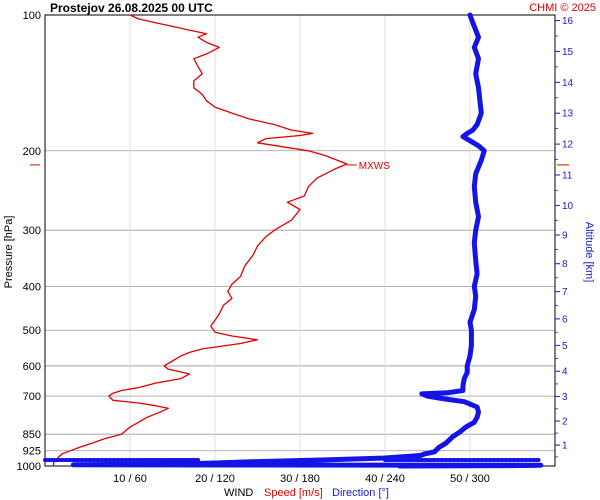 This screenshot has width=600, height=500. I want to click on altitude-tick-label-16: 16, so click(568, 21).